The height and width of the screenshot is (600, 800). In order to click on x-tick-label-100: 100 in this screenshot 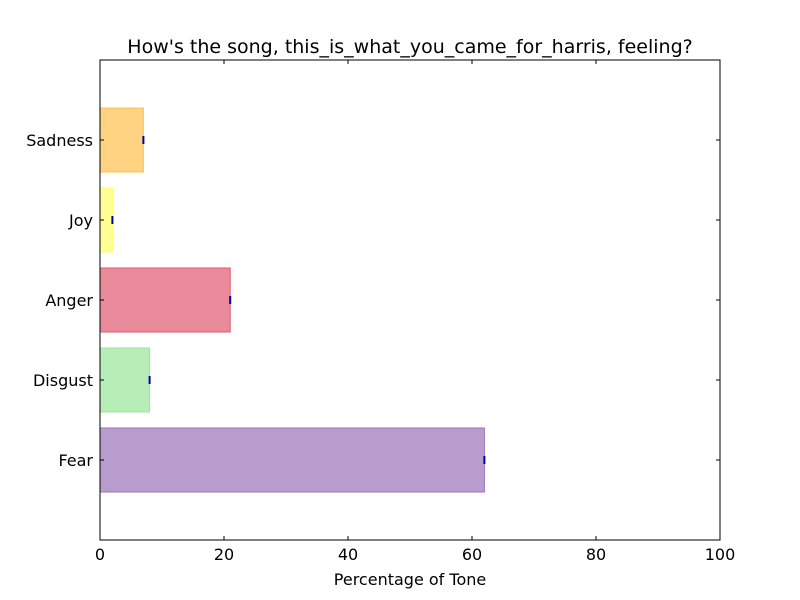, I will do `click(720, 554)`.